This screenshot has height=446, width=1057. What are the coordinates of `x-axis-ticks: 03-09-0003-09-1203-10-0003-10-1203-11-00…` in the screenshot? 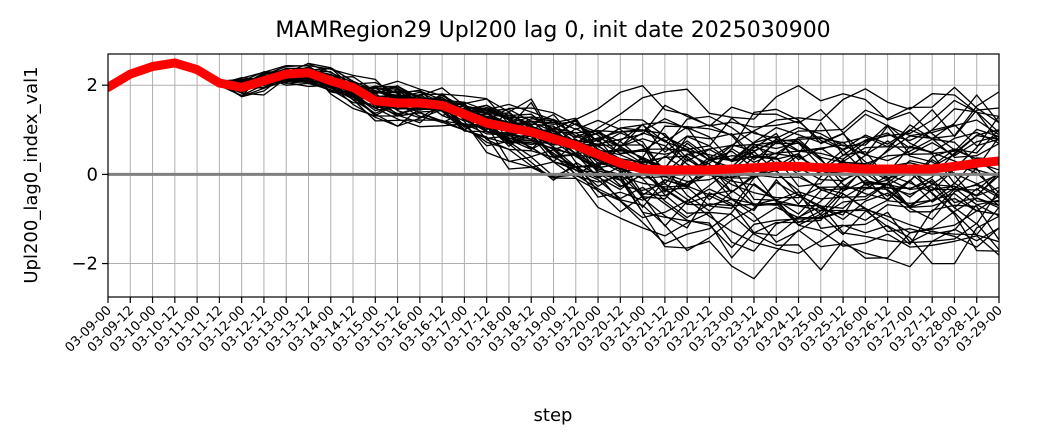 It's located at (534, 326).